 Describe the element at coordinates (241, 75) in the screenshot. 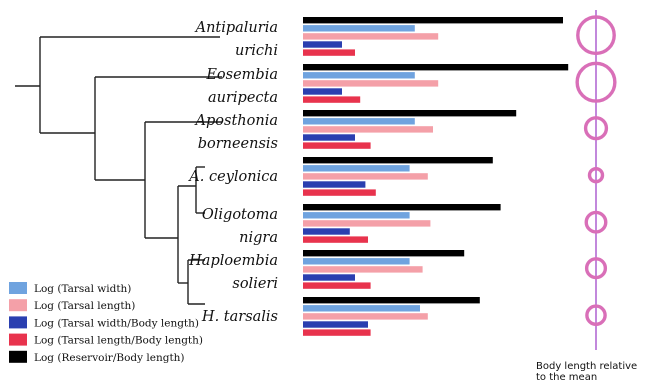

I see `species-label: Eosembia` at that location.